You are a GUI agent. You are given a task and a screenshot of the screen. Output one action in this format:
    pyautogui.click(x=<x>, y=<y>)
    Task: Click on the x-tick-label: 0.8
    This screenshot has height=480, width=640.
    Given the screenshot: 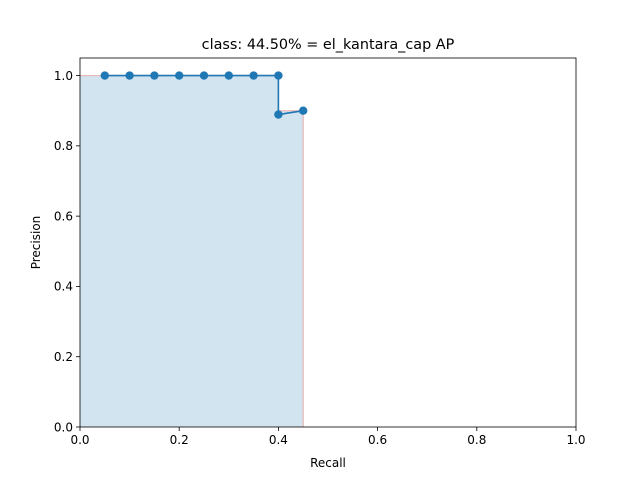 What is the action you would take?
    pyautogui.click(x=476, y=440)
    